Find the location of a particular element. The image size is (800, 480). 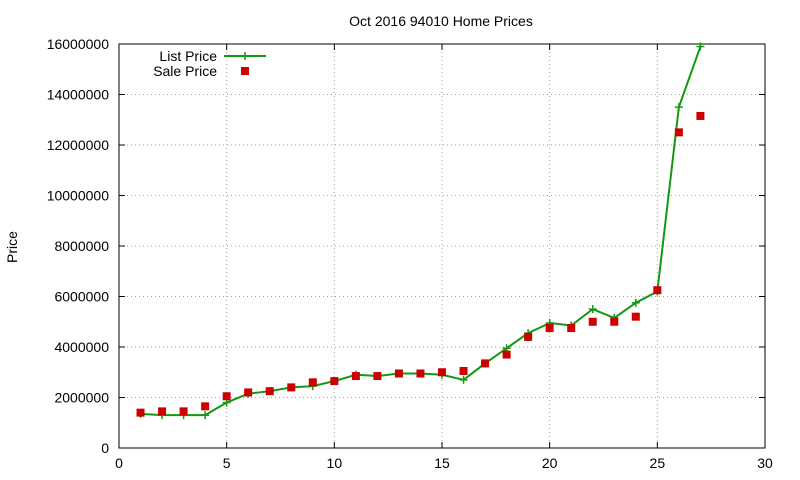

x-tick-label: 15 is located at coordinates (442, 463).